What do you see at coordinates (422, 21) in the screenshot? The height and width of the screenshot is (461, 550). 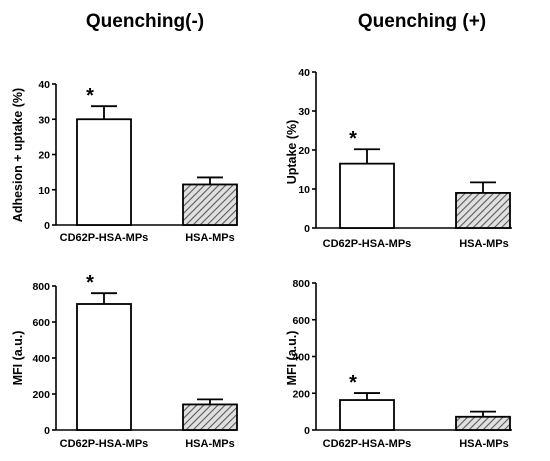 I see `column-title-quenching-plus: Quenching (+)` at bounding box center [422, 21].